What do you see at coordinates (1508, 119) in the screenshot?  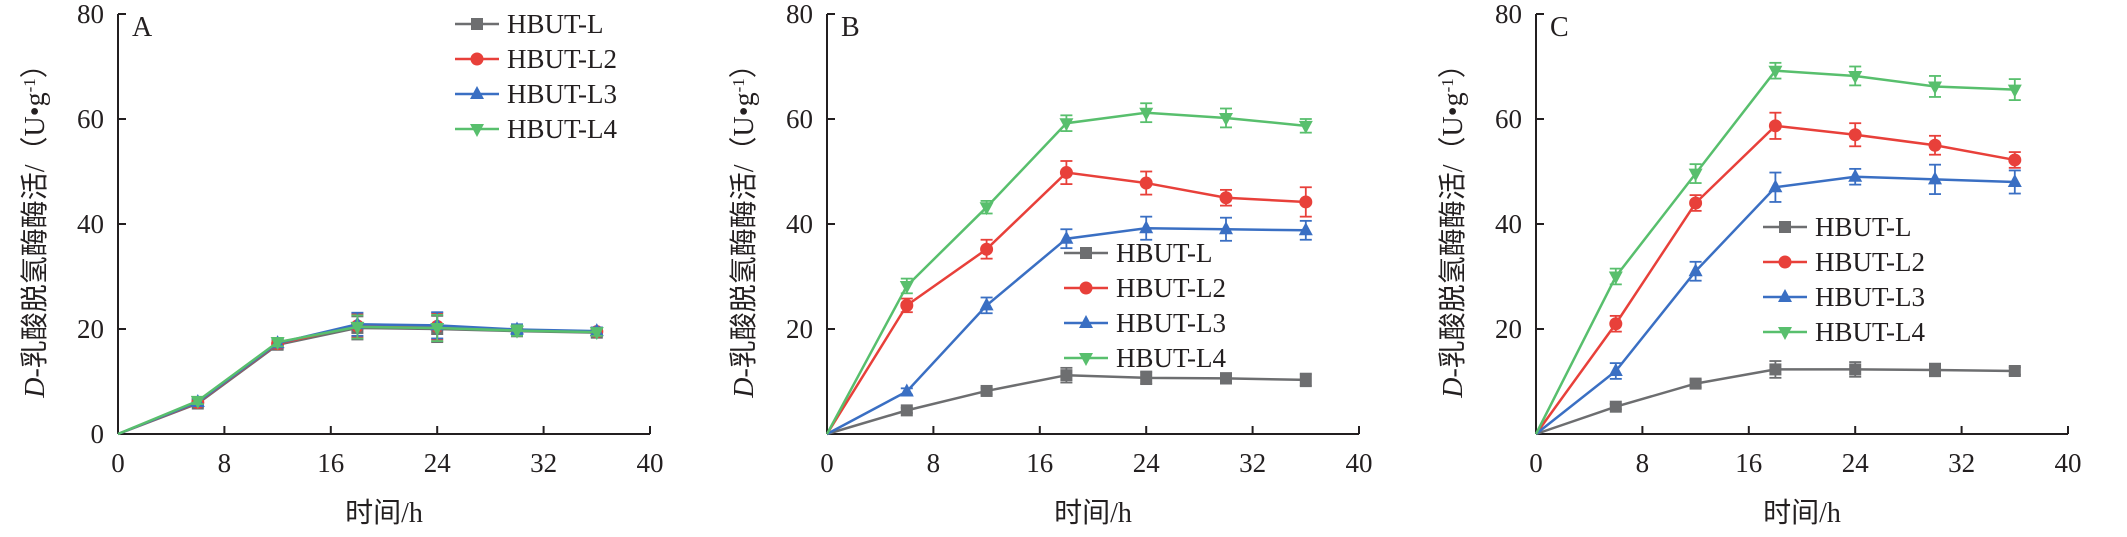 I see `y-tick-label: 60` at bounding box center [1508, 119].